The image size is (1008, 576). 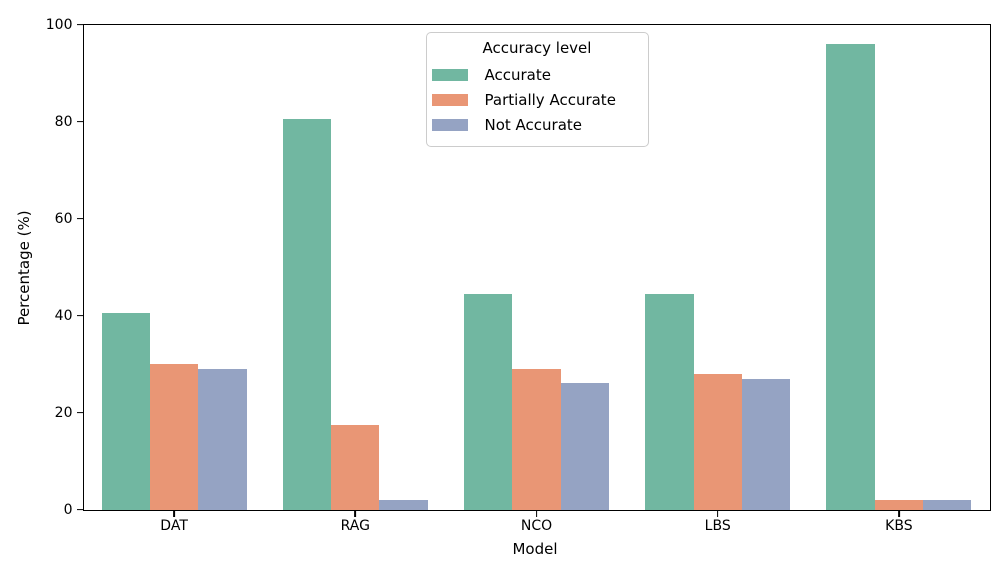 What do you see at coordinates (63, 412) in the screenshot?
I see `y-tick-label-20: 20` at bounding box center [63, 412].